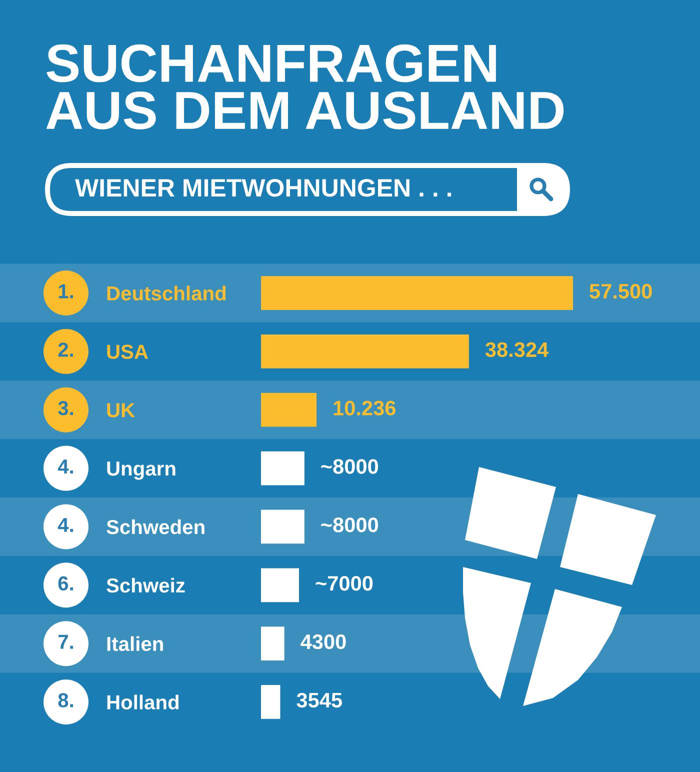  I want to click on y-tick-label: Schweden, so click(155, 526).